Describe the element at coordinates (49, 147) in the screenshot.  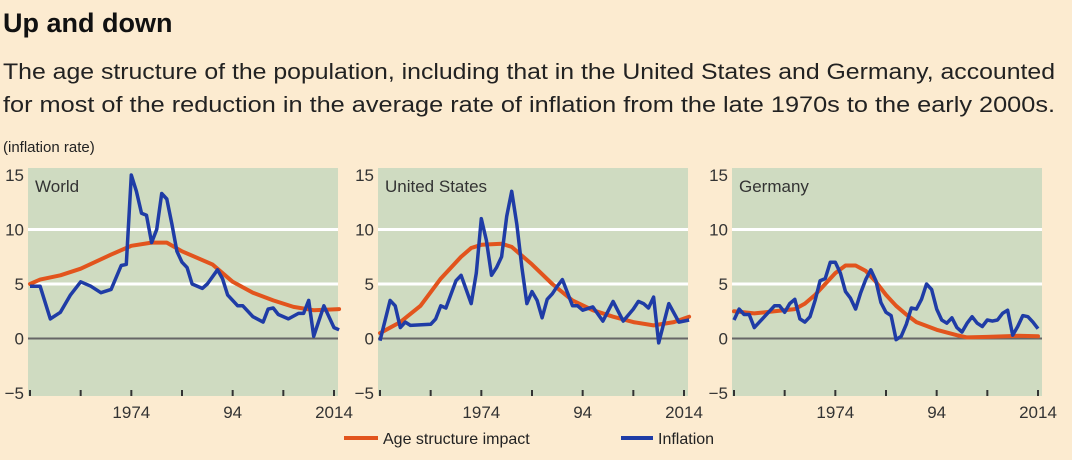
I see `y-axis-label: (inflation rate)` at that location.